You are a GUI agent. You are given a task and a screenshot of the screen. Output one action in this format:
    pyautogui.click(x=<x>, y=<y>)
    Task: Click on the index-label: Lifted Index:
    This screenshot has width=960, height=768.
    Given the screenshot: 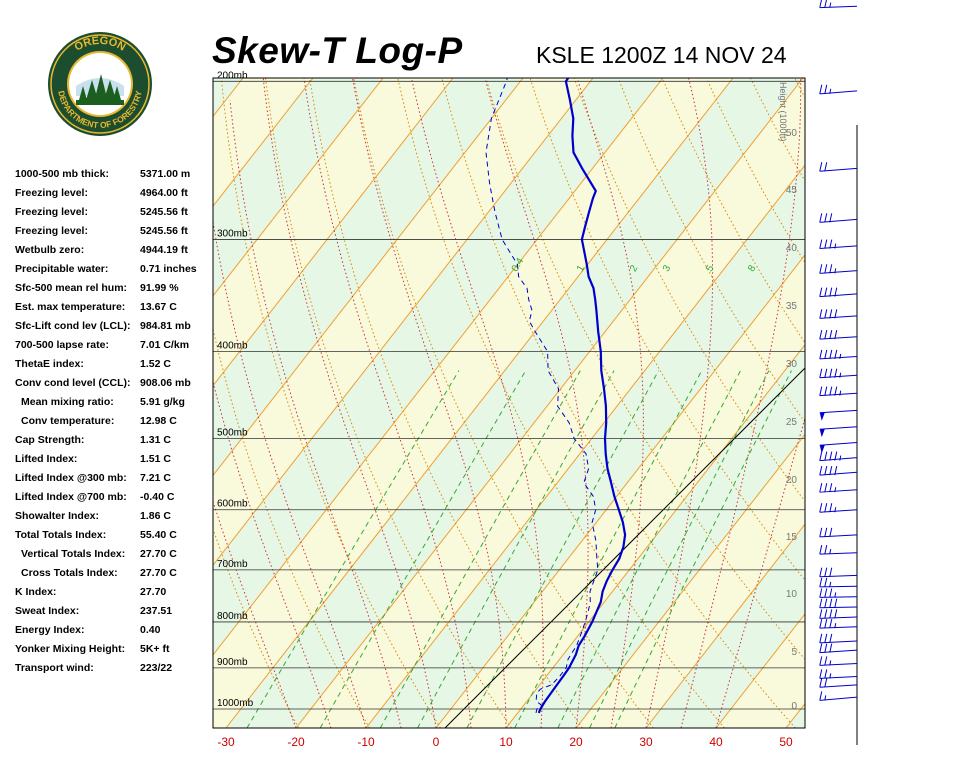 What is the action you would take?
    pyautogui.click(x=46, y=459)
    